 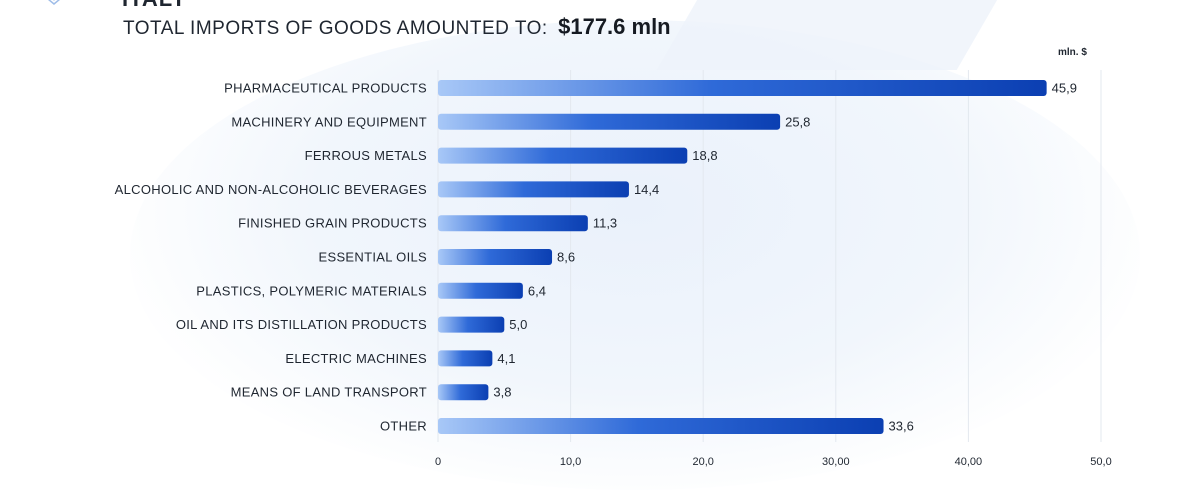 I want to click on category-label: OIL AND ITS DISTILLATION PRODUCTS, so click(x=301, y=324).